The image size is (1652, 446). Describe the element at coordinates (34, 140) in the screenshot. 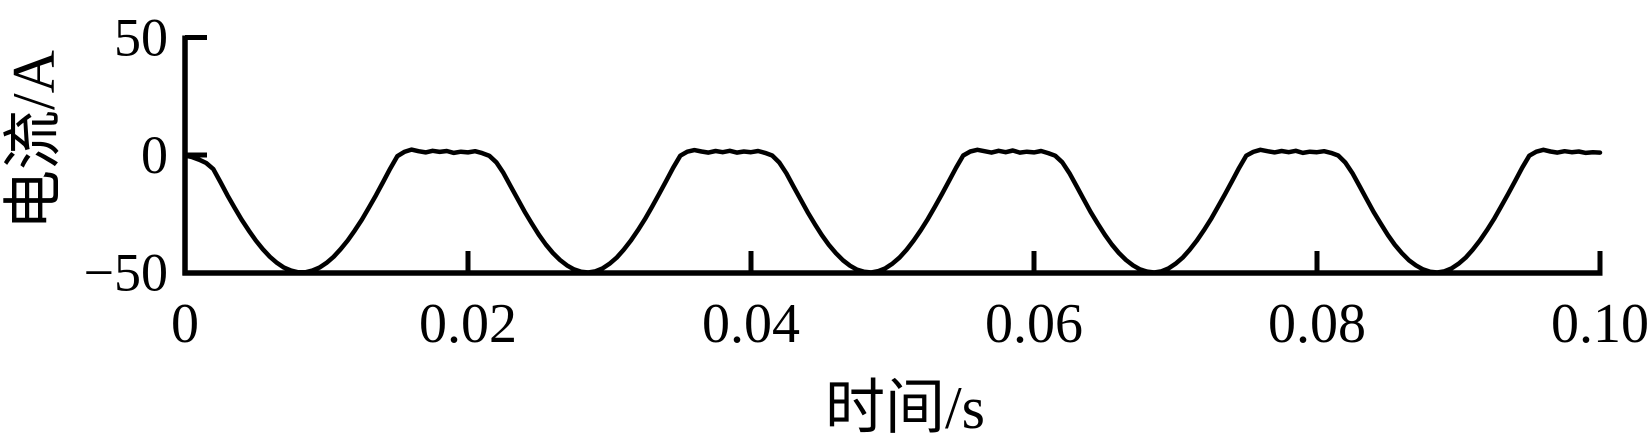

I see `y-axis-title: 电流/A` at that location.